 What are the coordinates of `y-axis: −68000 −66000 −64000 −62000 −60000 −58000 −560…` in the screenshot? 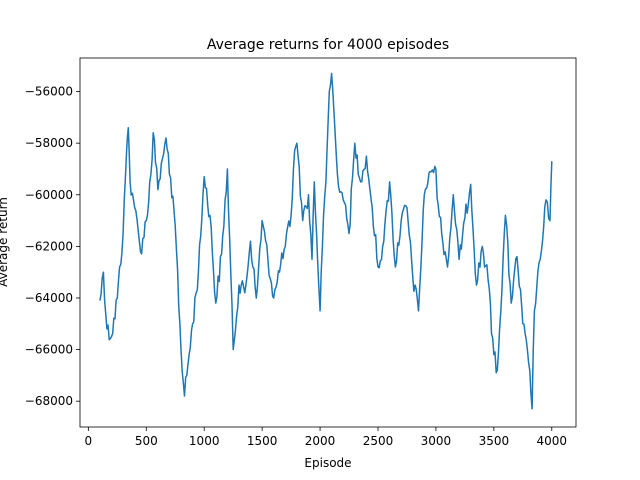 It's located at (52, 246).